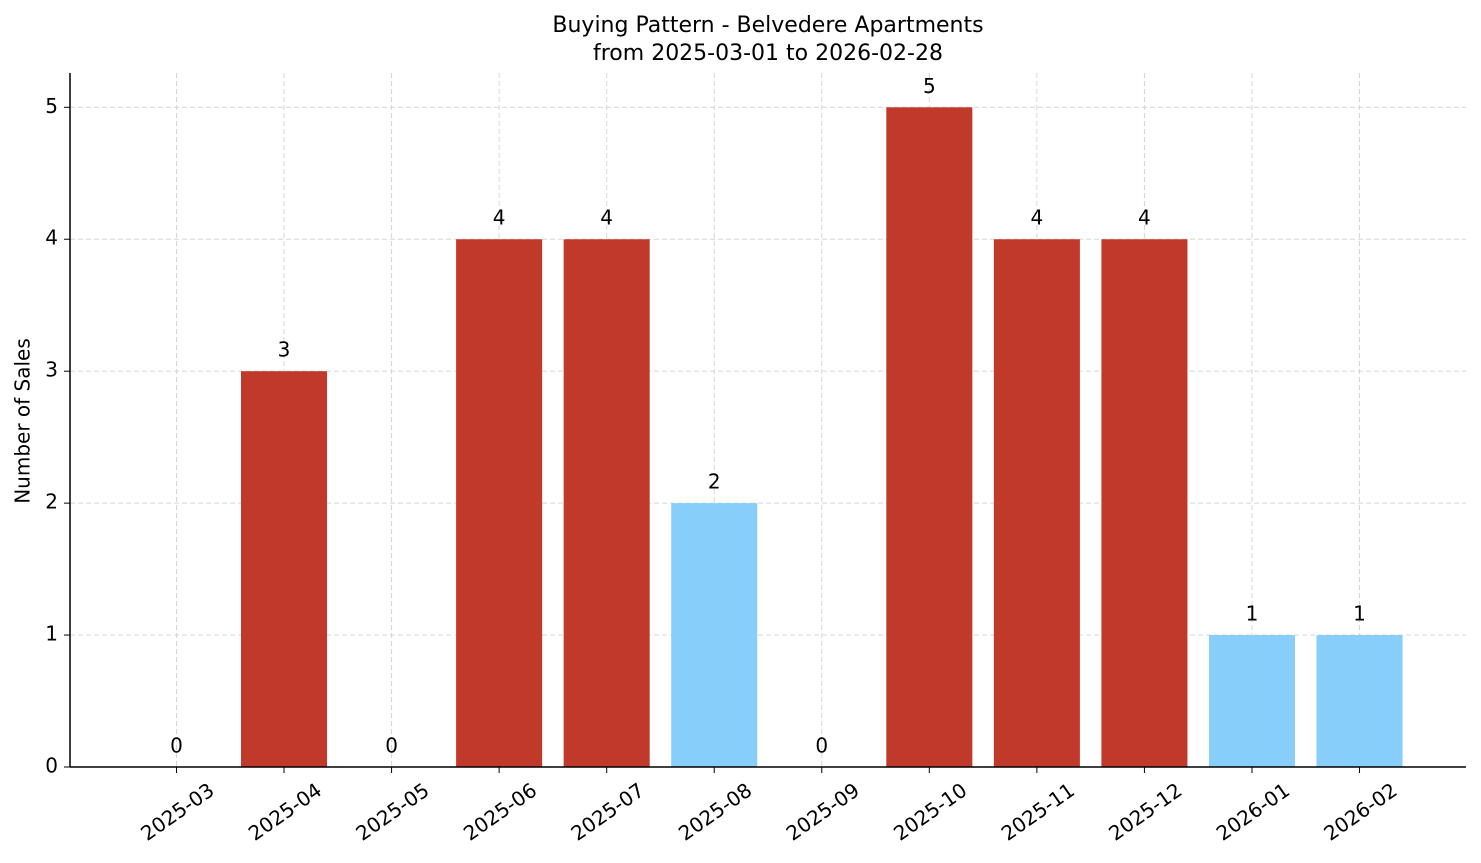  Describe the element at coordinates (1253, 812) in the screenshot. I see `x-tick-label: 2026-01` at that location.